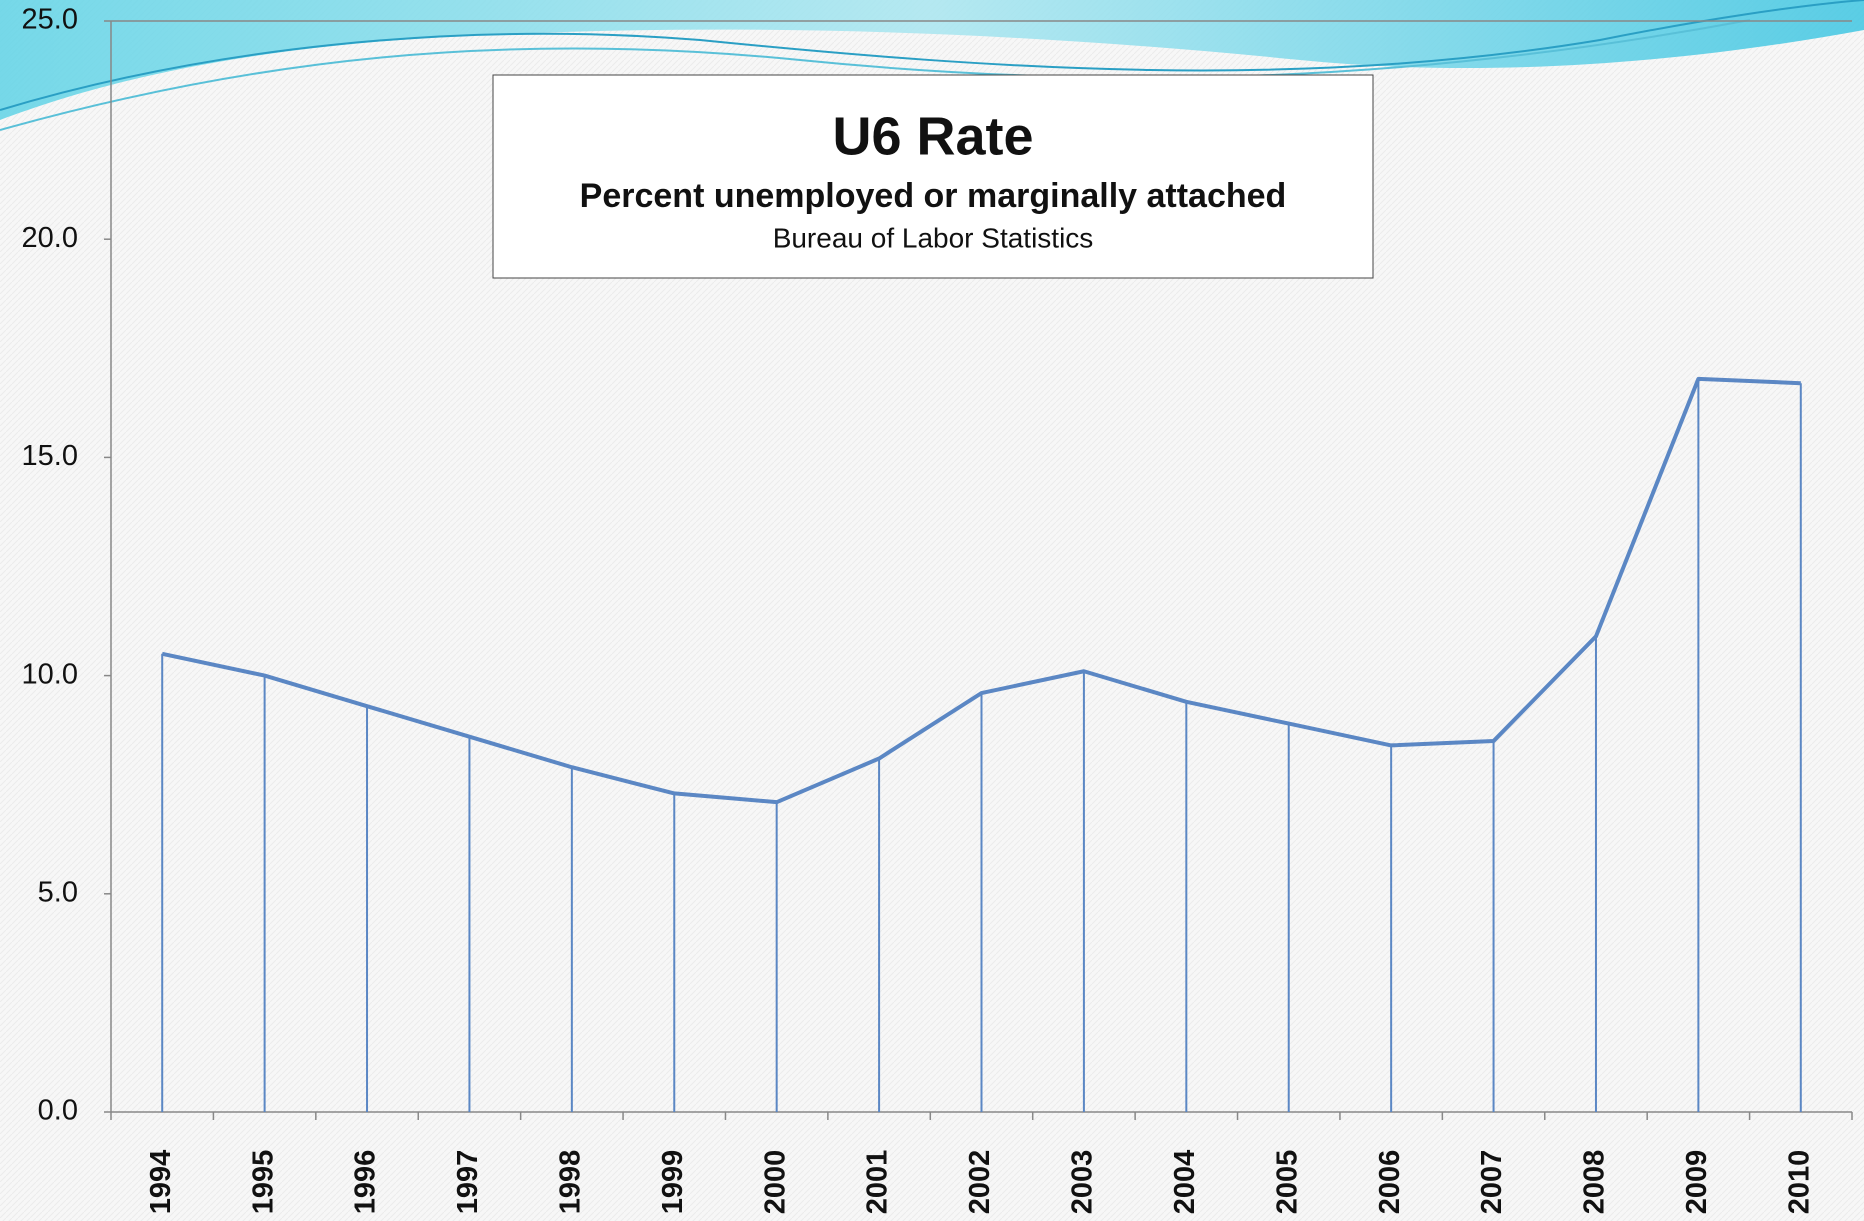 Image resolution: width=1864 pixels, height=1221 pixels. Describe the element at coordinates (58, 892) in the screenshot. I see `y-tick-label: 5.0` at that location.